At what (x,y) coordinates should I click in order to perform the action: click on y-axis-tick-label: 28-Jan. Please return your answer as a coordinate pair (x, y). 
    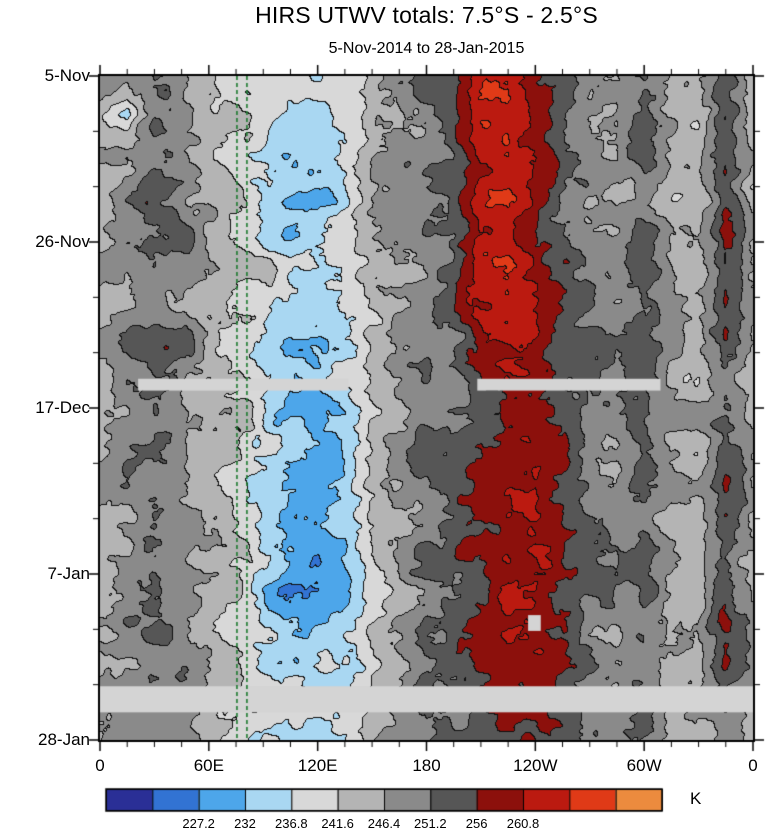
    Looking at the image, I should click on (64, 739).